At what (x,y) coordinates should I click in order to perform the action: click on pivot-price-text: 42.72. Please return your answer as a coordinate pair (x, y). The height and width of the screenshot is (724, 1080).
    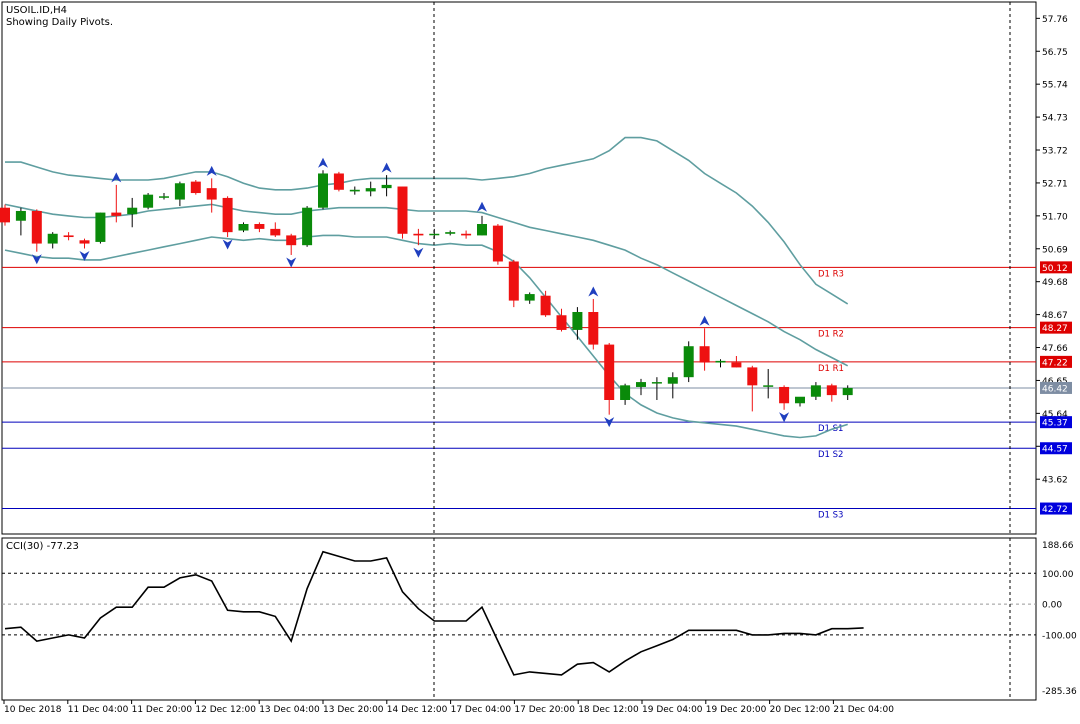
    Looking at the image, I should click on (1055, 510).